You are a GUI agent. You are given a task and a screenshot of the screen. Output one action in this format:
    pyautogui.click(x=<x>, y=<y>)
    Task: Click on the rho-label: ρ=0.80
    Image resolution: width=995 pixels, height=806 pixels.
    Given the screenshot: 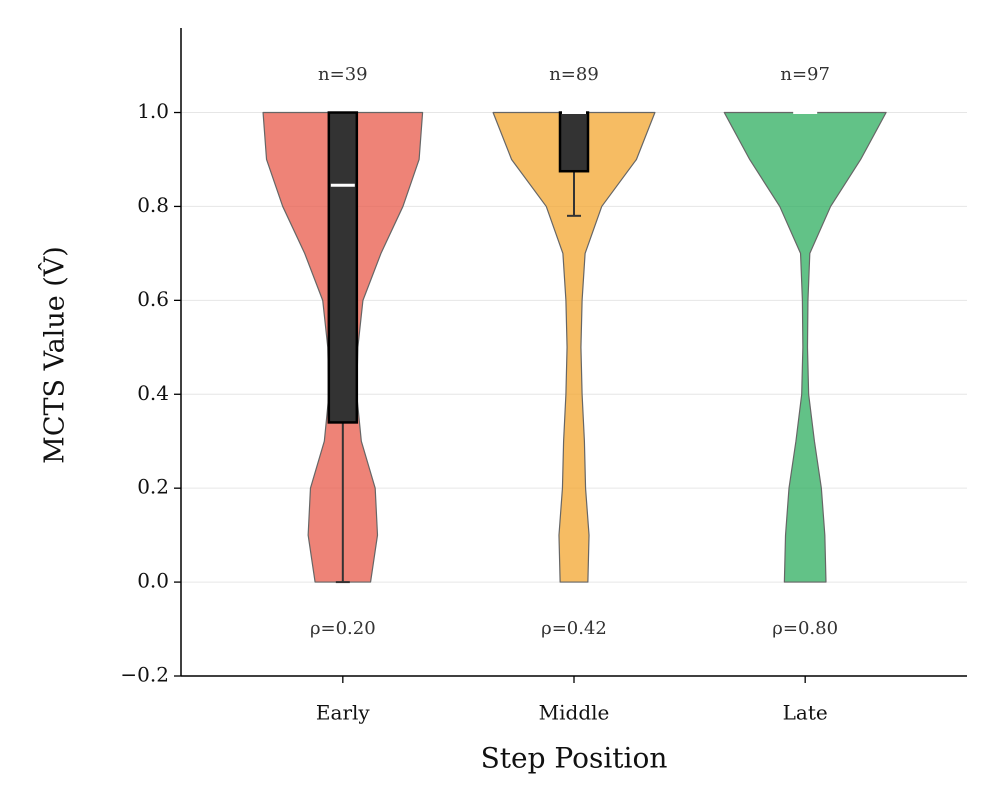 What is the action you would take?
    pyautogui.click(x=805, y=628)
    